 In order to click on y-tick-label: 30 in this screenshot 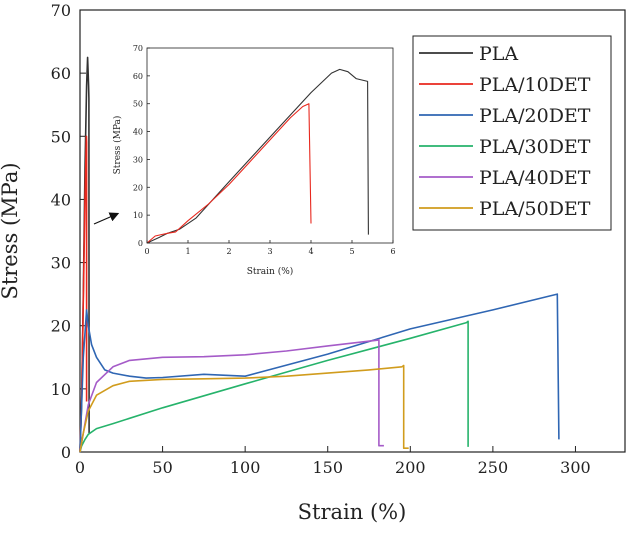, I will do `click(61, 263)`.